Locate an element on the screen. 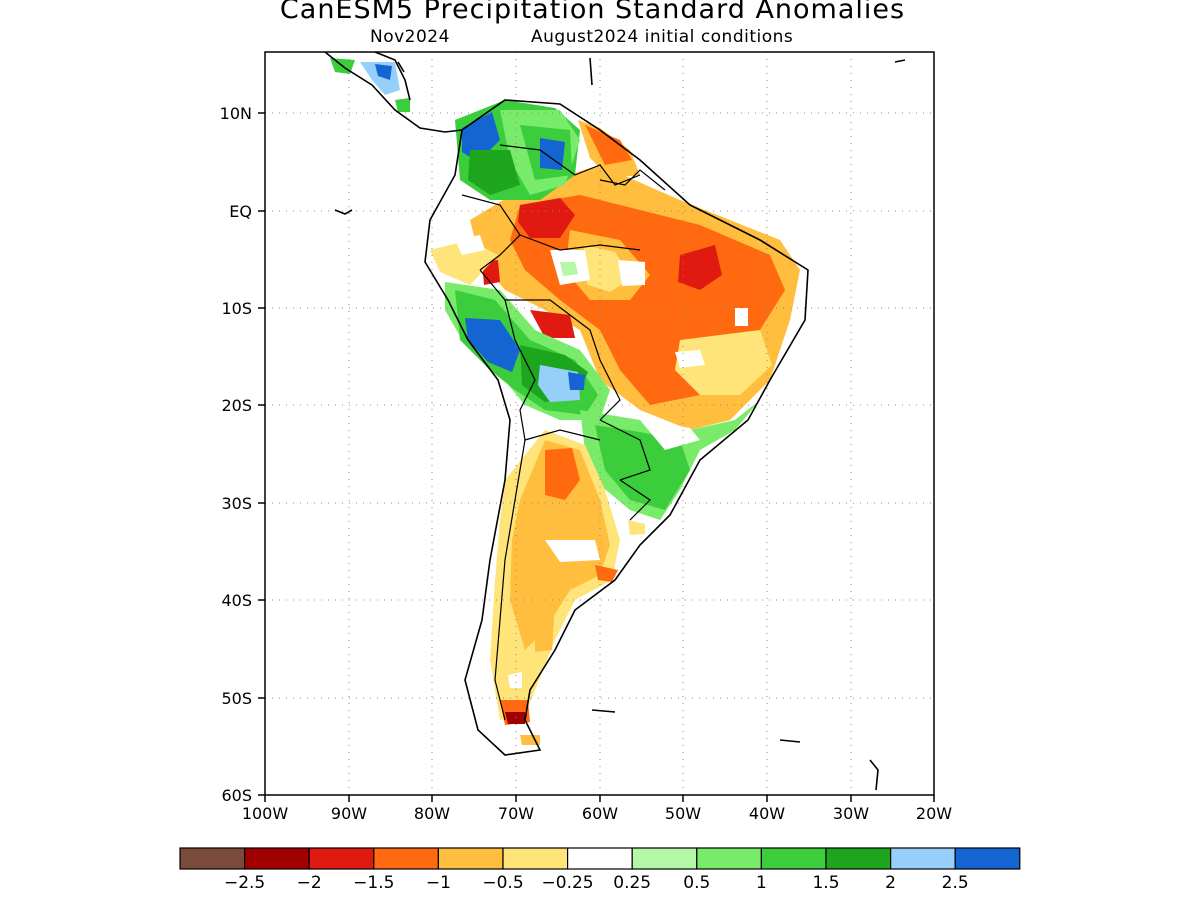 The width and height of the screenshot is (1200, 900). lon-label: 100W is located at coordinates (265, 813).